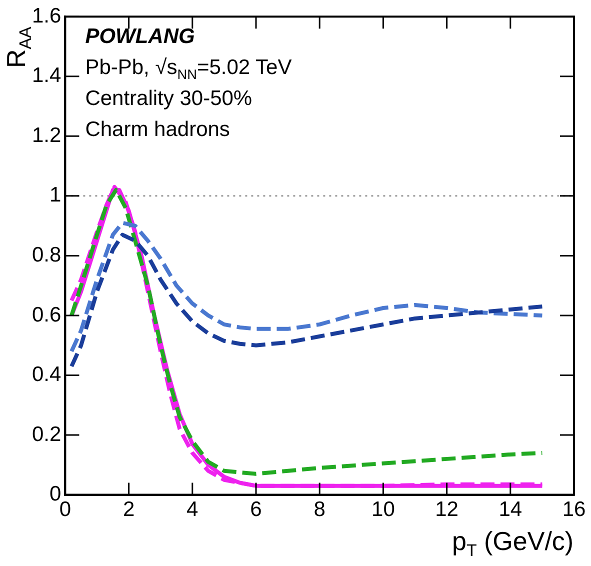 This screenshot has height=566, width=591. Describe the element at coordinates (56, 494) in the screenshot. I see `y-tick-label: 0` at that location.